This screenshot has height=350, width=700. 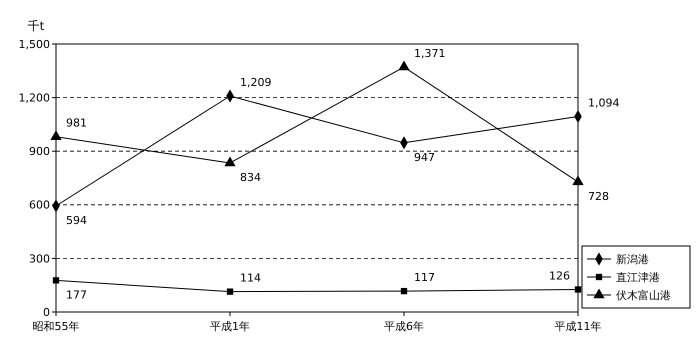 I want to click on data-label: 834, so click(x=250, y=177).